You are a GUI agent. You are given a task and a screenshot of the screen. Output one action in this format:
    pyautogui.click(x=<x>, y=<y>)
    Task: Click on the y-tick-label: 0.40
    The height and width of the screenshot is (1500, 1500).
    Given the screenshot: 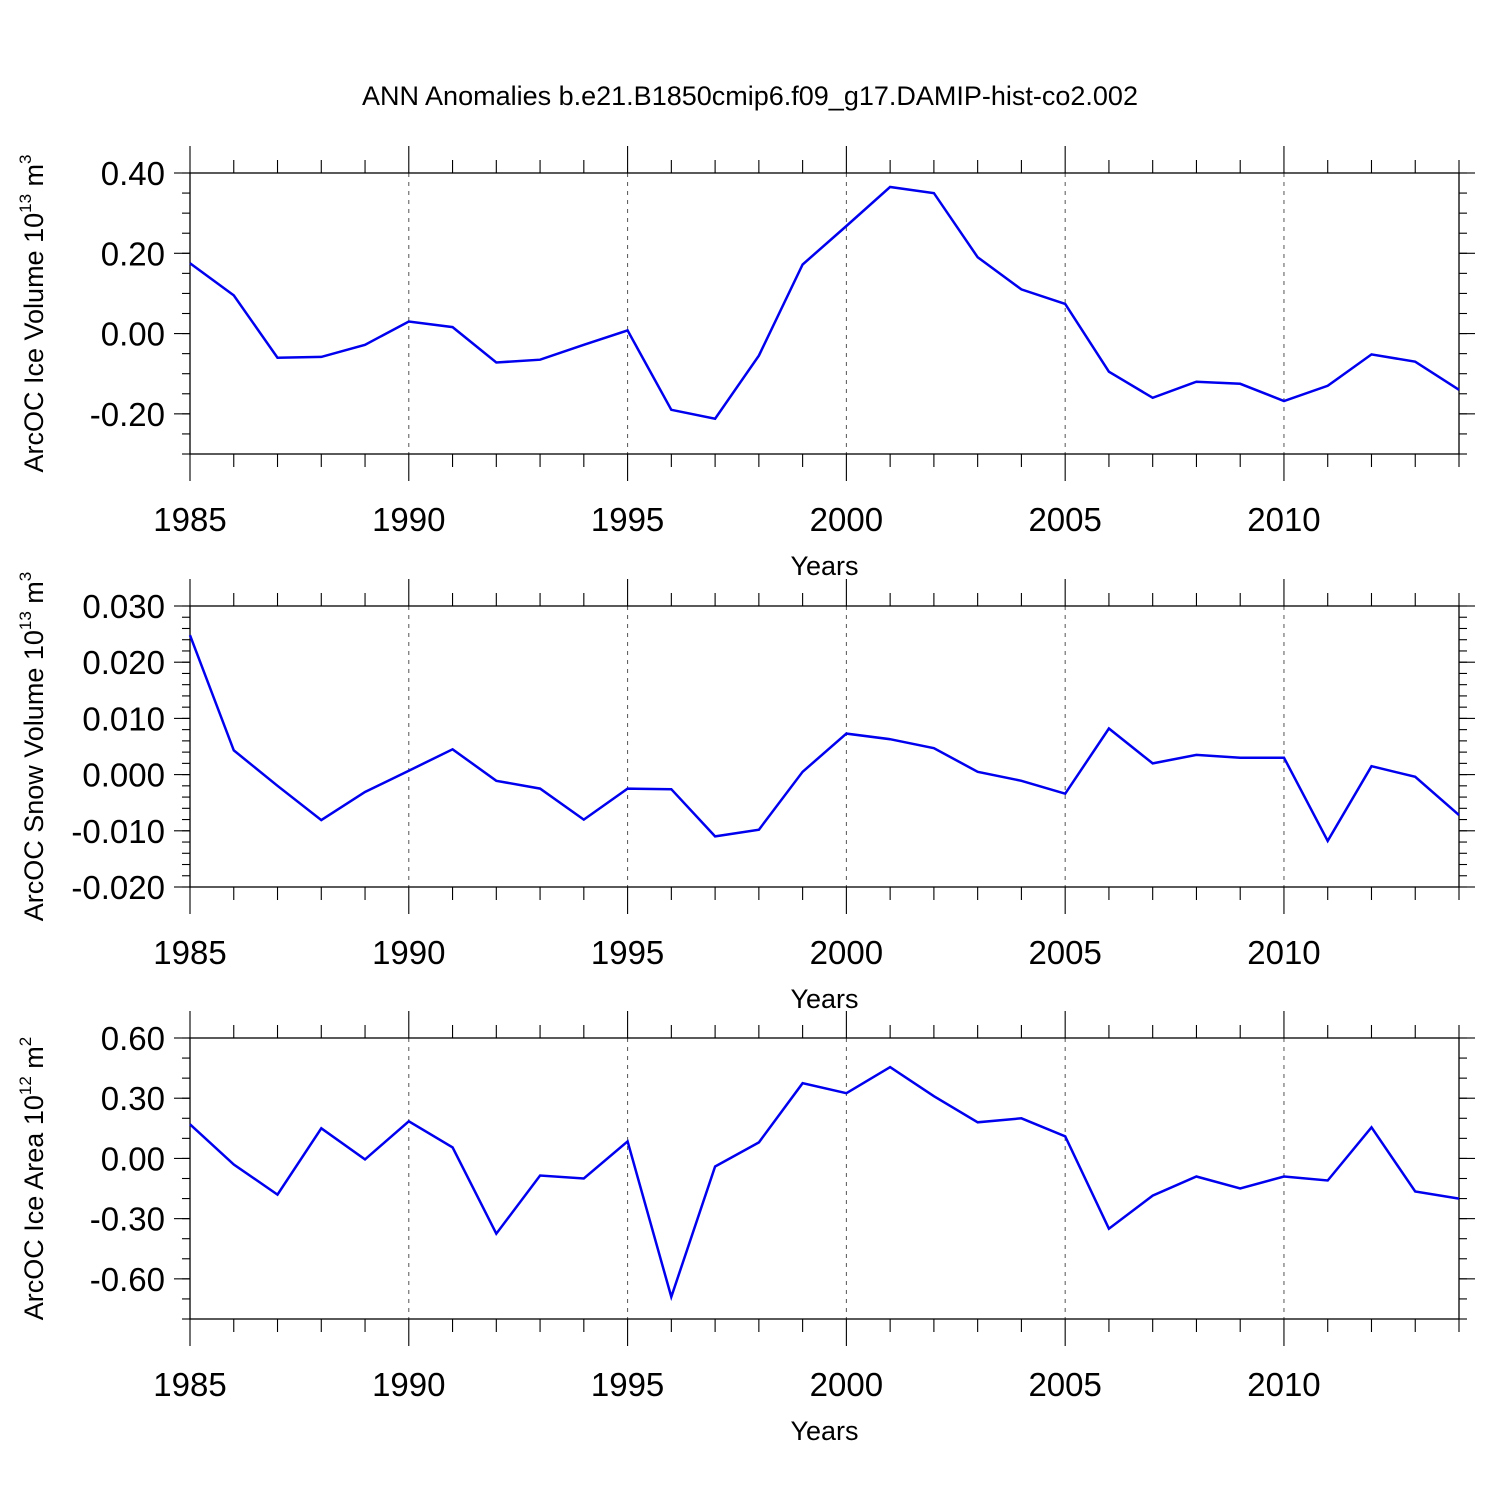 What is the action you would take?
    pyautogui.click(x=133, y=173)
    